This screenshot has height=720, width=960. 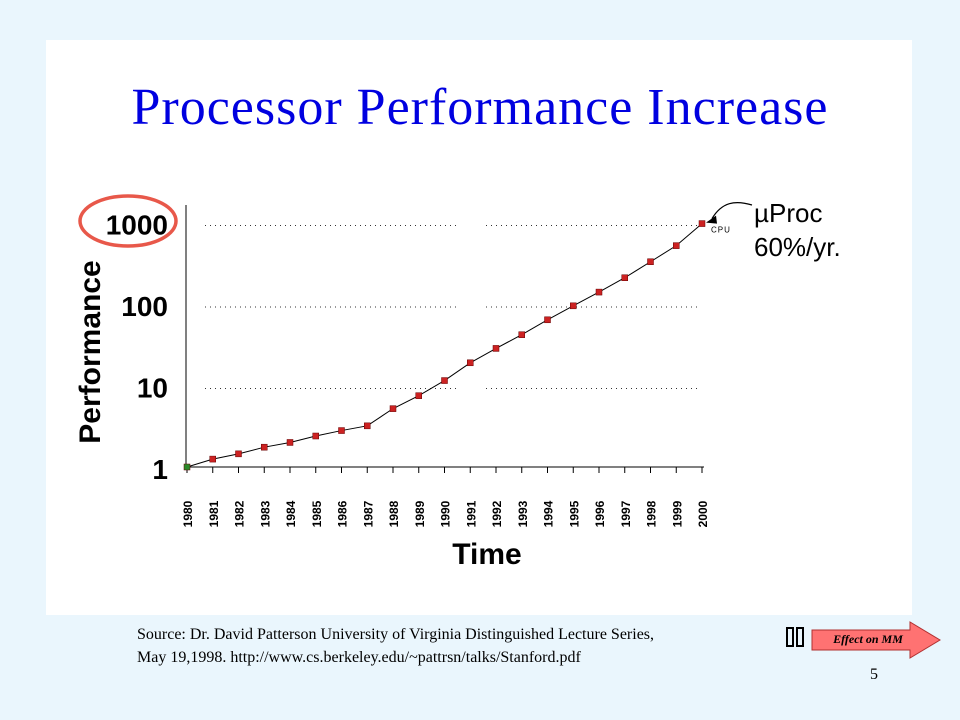 What do you see at coordinates (703, 513) in the screenshot?
I see `x-tick-label: 2000` at bounding box center [703, 513].